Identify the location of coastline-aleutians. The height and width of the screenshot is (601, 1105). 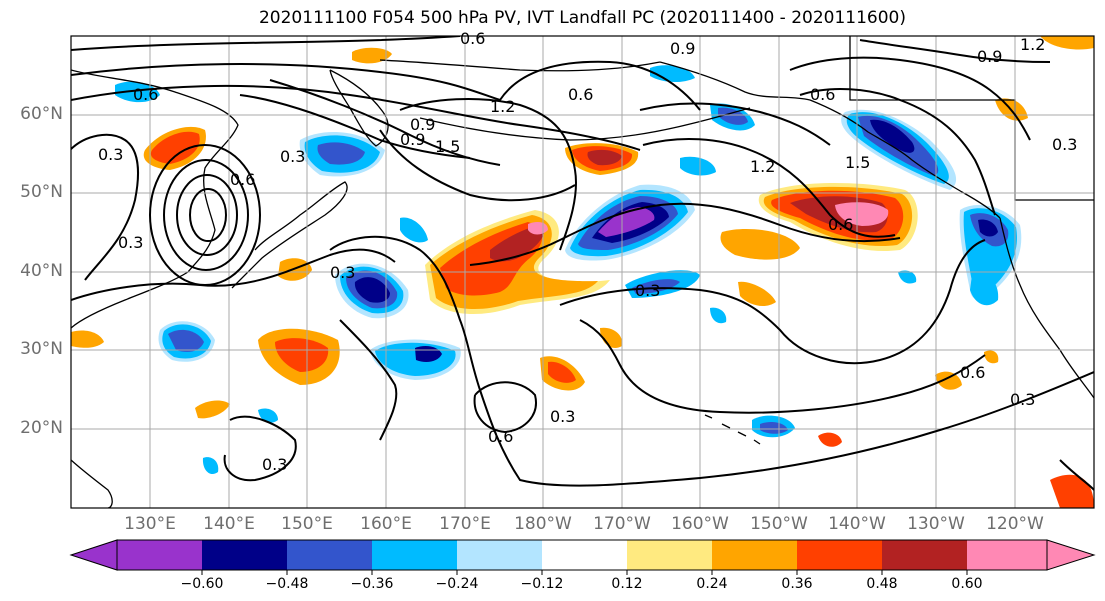
(585, 124).